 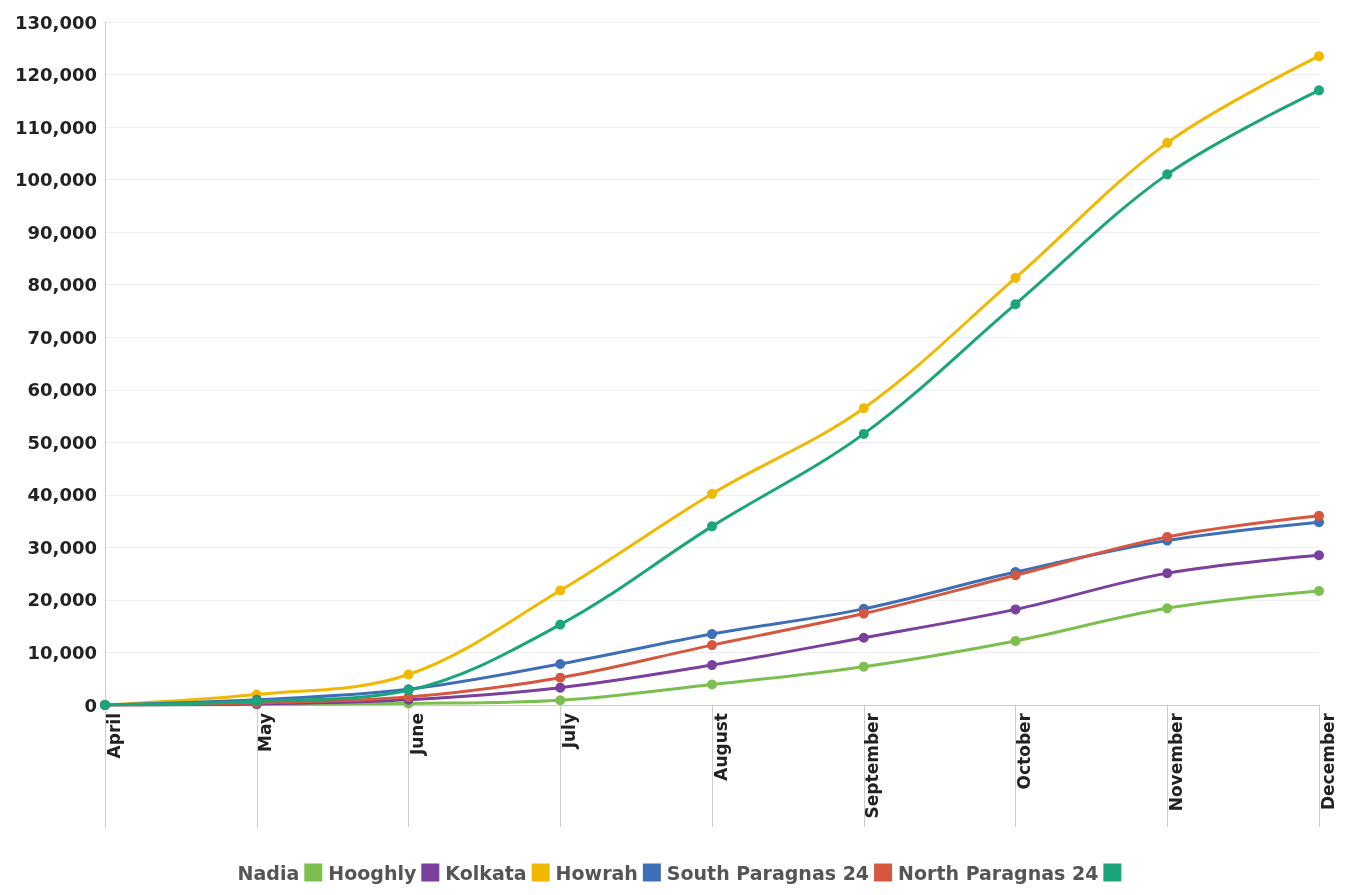 I want to click on y-tick-label: 20,000, so click(x=62, y=600).